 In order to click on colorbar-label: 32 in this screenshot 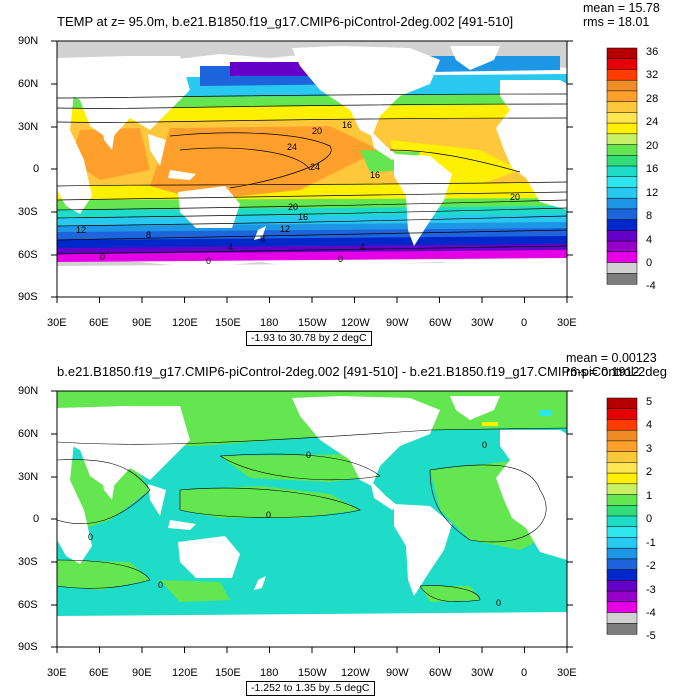, I will do `click(652, 75)`.